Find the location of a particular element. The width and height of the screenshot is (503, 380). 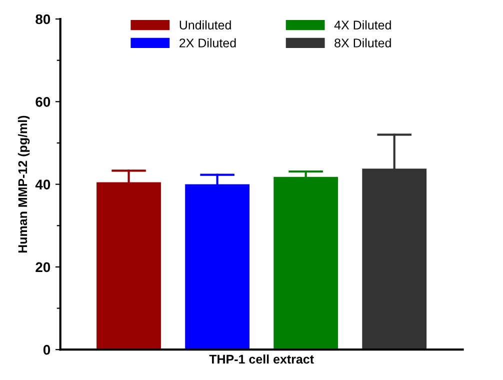

y-tick-label: 20 is located at coordinates (43, 267).